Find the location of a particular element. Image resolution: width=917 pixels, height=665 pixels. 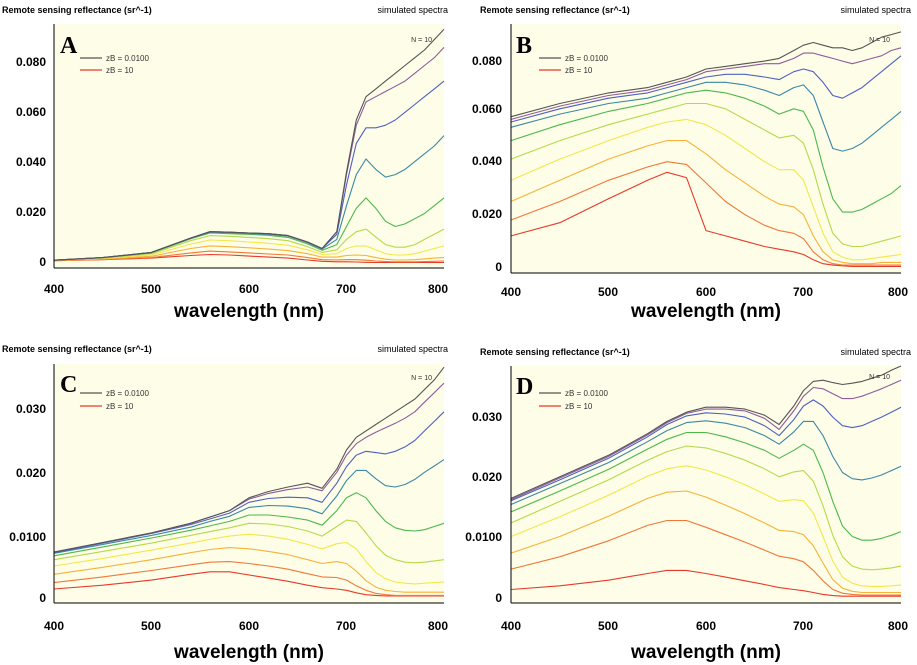

panel-letter: A is located at coordinates (69, 46).